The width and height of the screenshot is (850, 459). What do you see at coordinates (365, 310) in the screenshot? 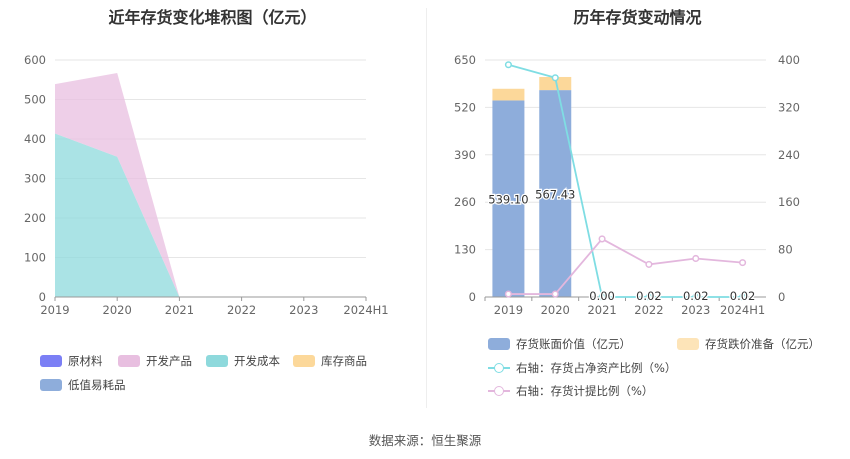
I see `left-x-tick-label: 2024H1` at bounding box center [365, 310].